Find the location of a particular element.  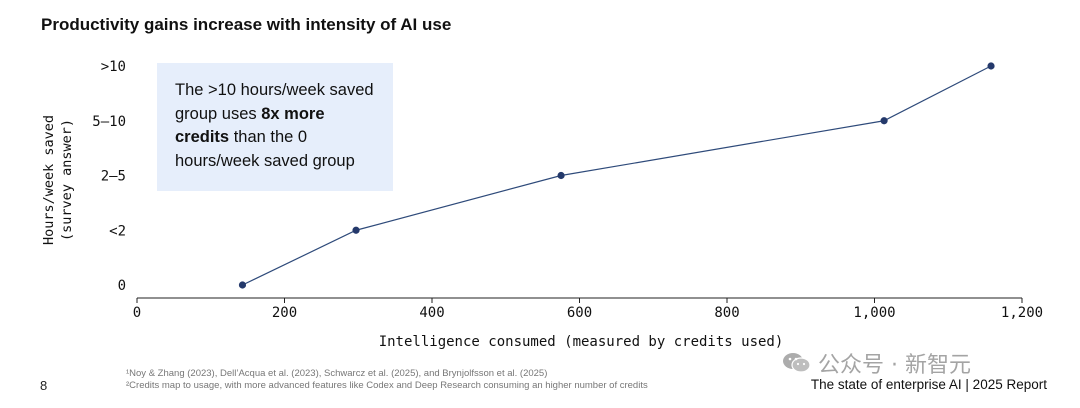

x-tick-label: 400 is located at coordinates (431, 313).